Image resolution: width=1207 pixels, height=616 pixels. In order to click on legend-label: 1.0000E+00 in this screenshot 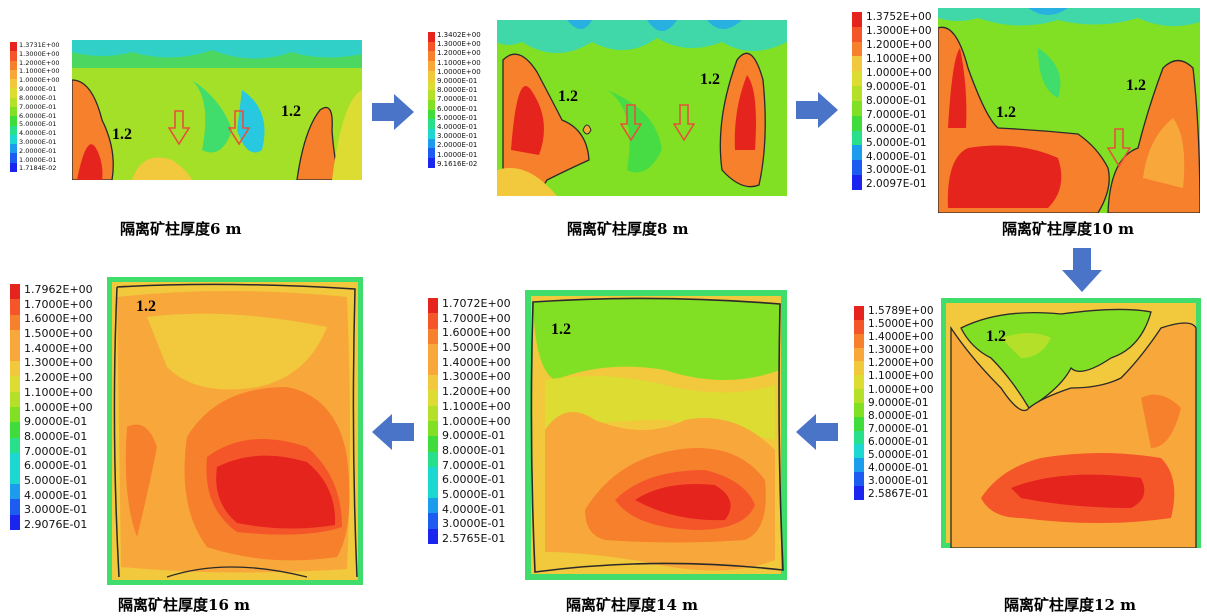, I will do `click(58, 407)`.